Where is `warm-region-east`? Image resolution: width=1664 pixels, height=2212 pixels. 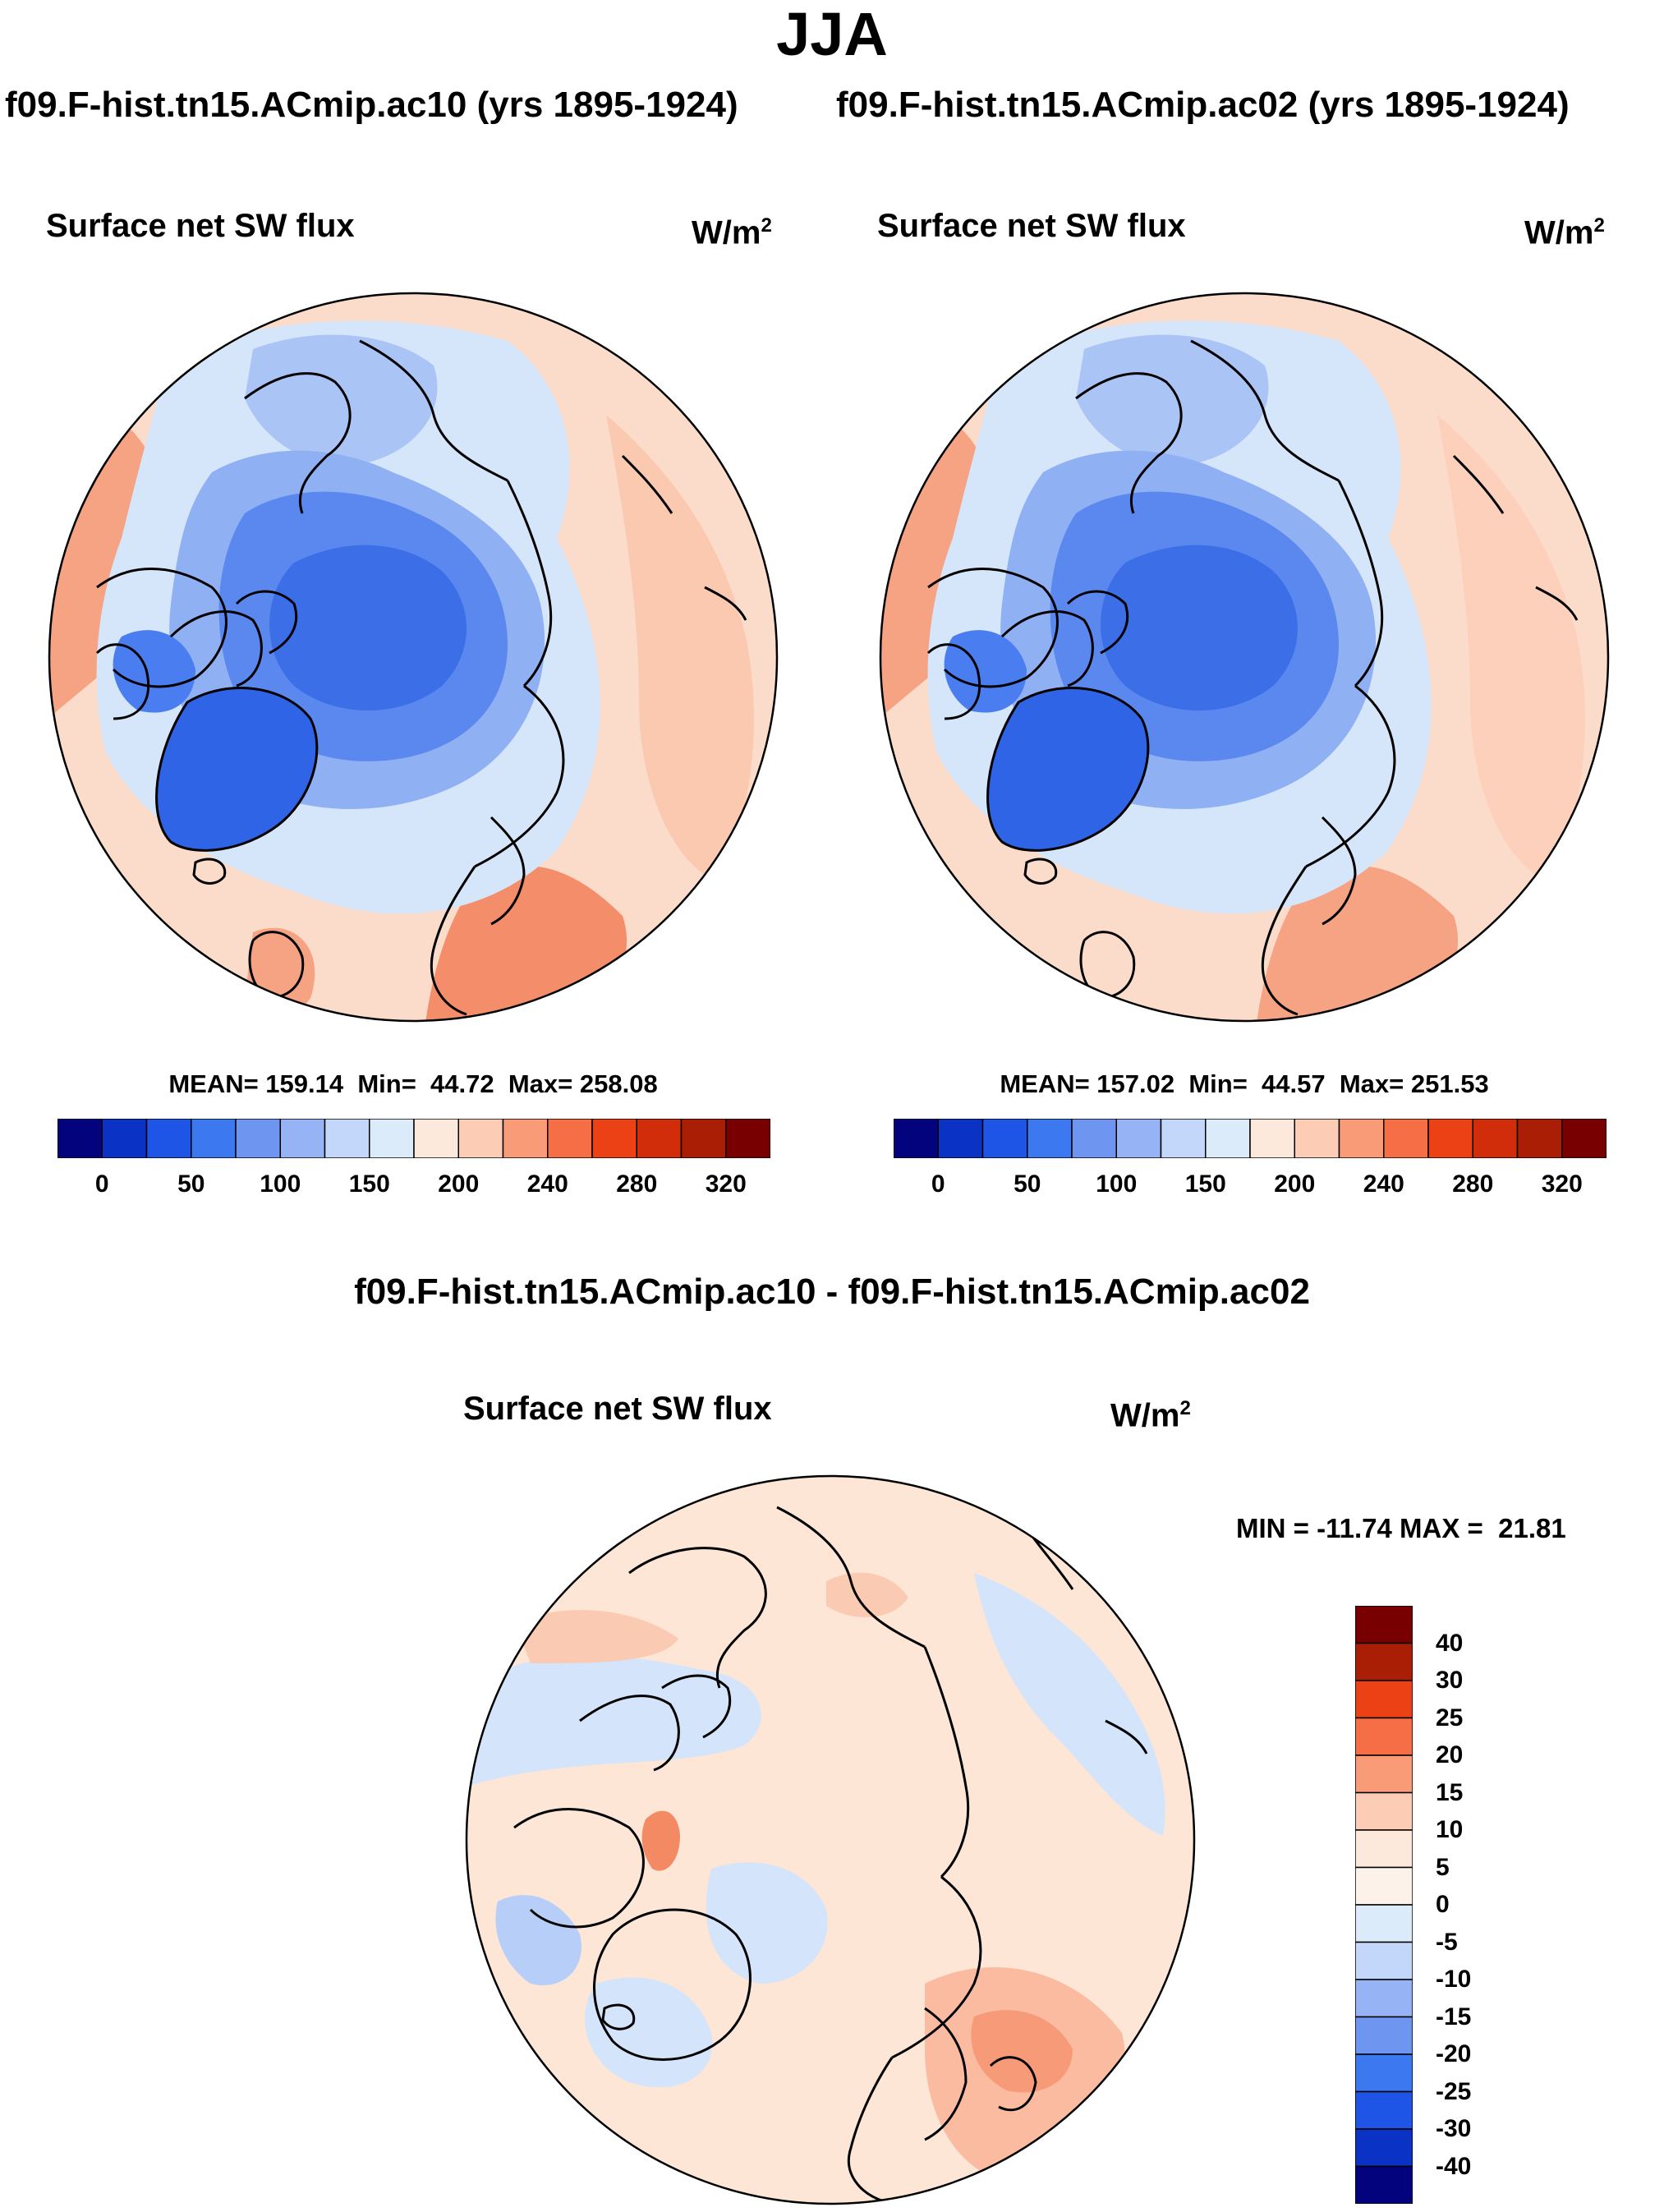 warm-region-east is located at coordinates (680, 649).